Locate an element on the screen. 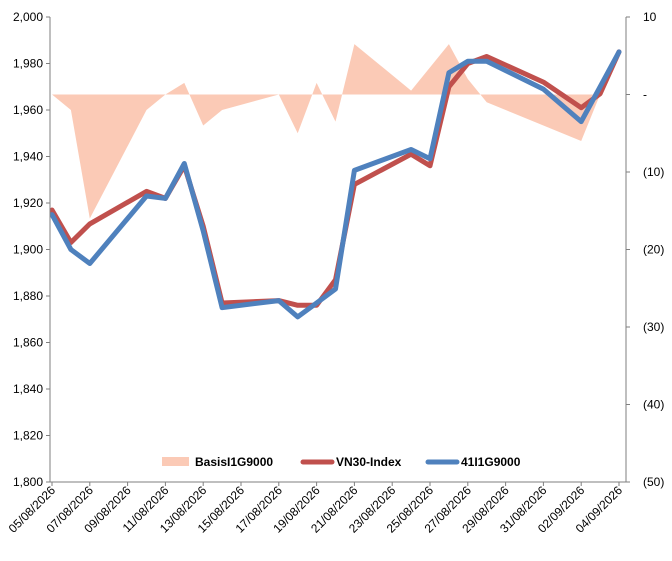 The image size is (672, 561). right-y-tick-label: - is located at coordinates (645, 95).